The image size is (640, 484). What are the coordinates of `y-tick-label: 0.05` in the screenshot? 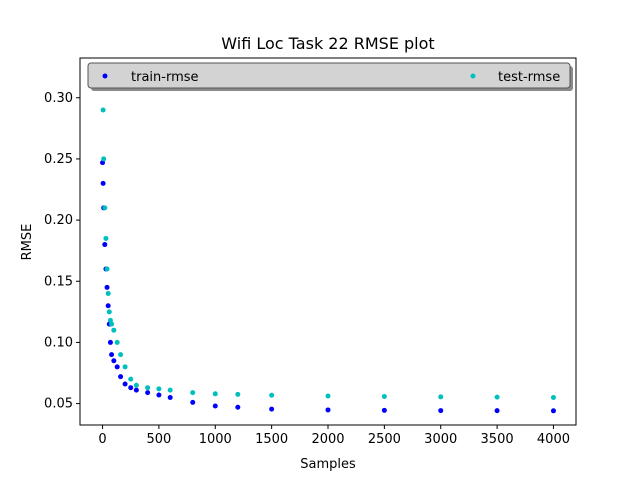 It's located at (58, 404).